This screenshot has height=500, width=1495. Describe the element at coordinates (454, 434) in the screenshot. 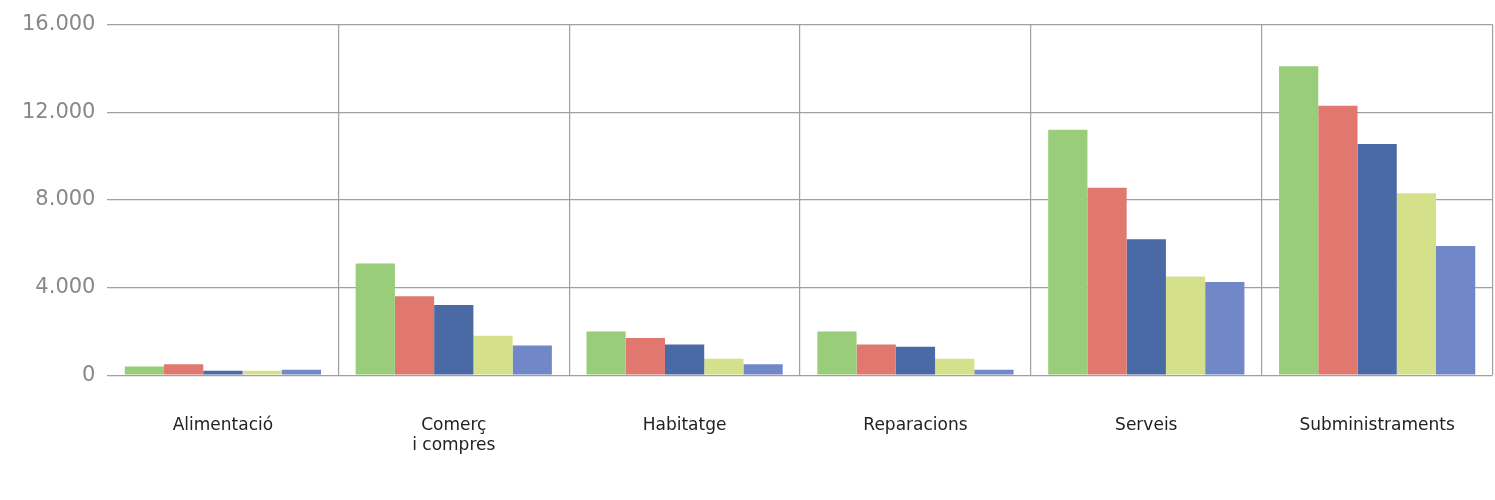

I see `x-tick-label: Comerç i compres` at that location.